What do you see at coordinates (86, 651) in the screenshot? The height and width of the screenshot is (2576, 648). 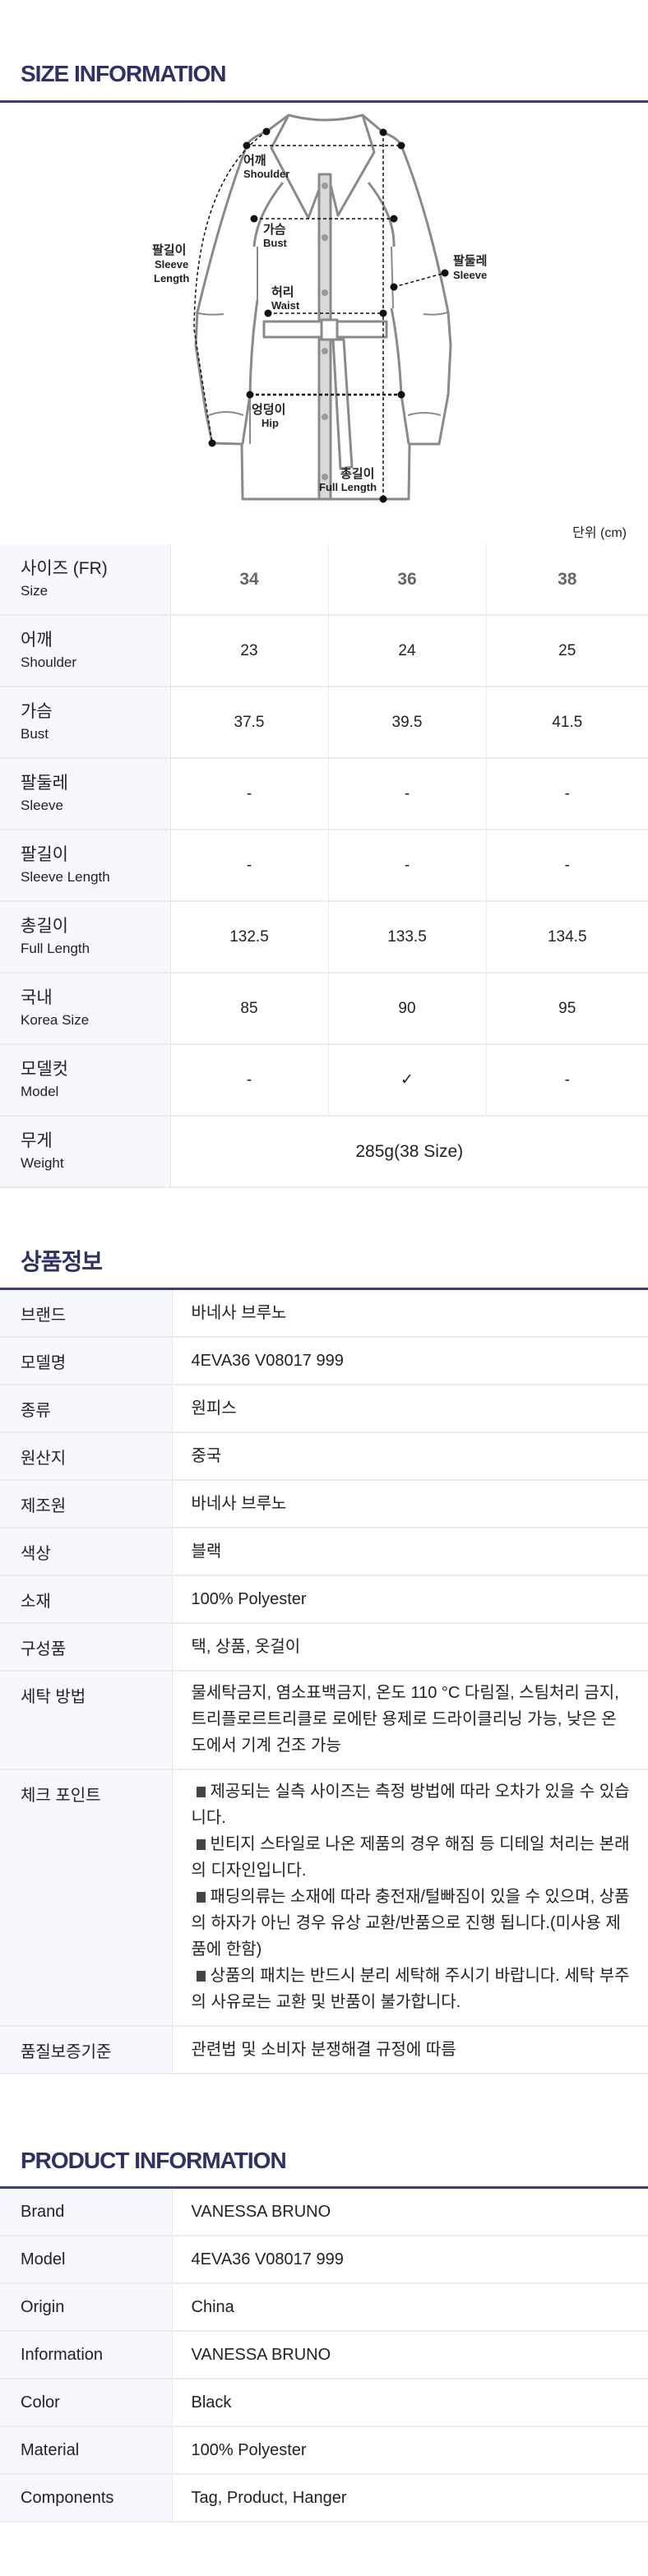 I see `row-label: 어깨 Shoulder` at bounding box center [86, 651].